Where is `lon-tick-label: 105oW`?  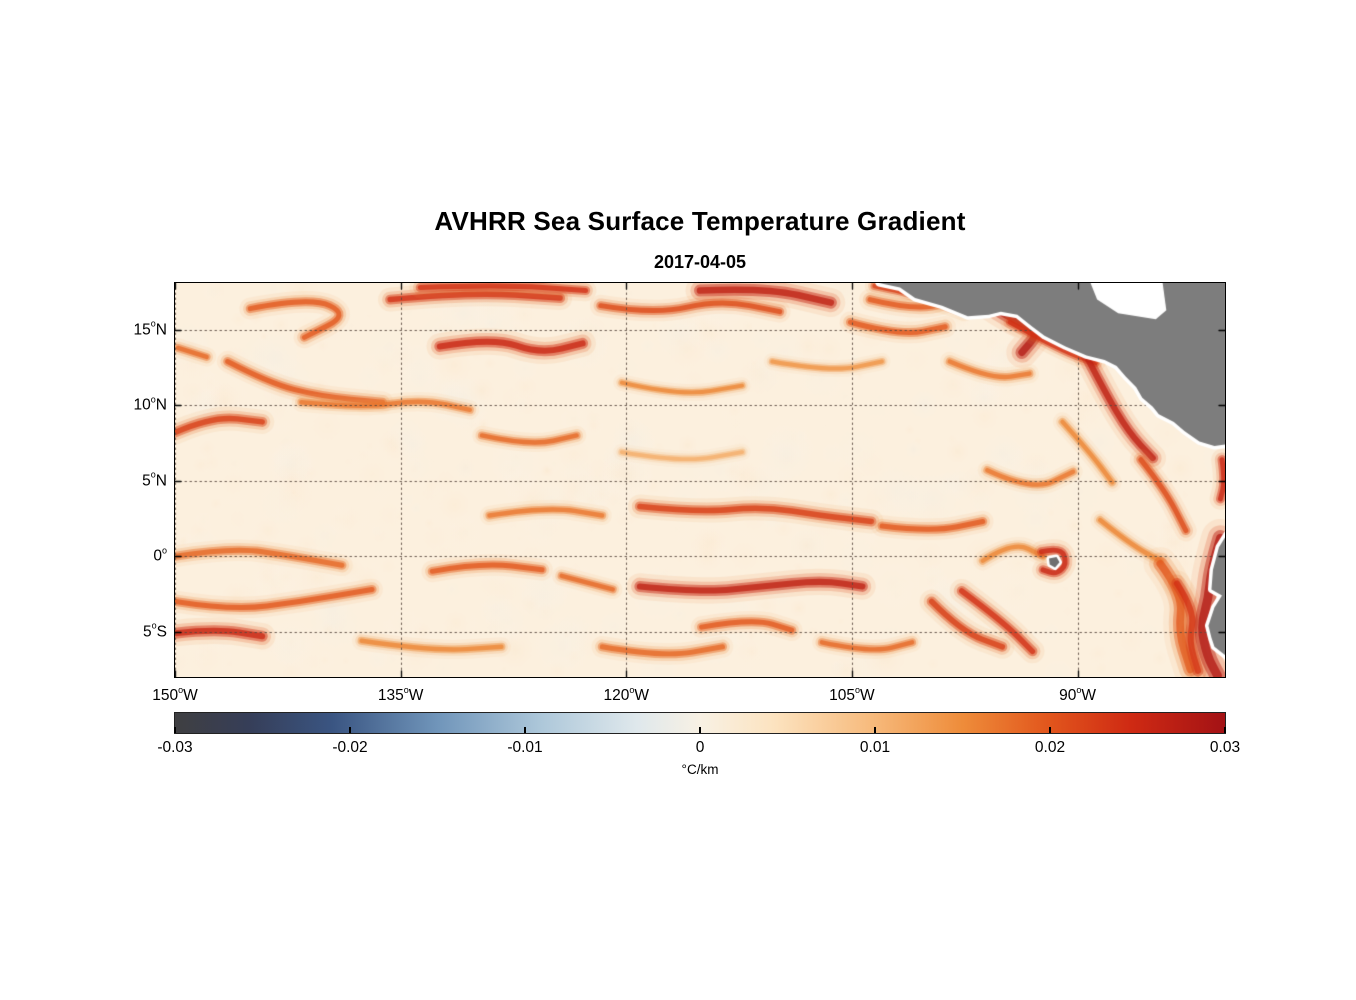 lon-tick-label: 105oW is located at coordinates (852, 694).